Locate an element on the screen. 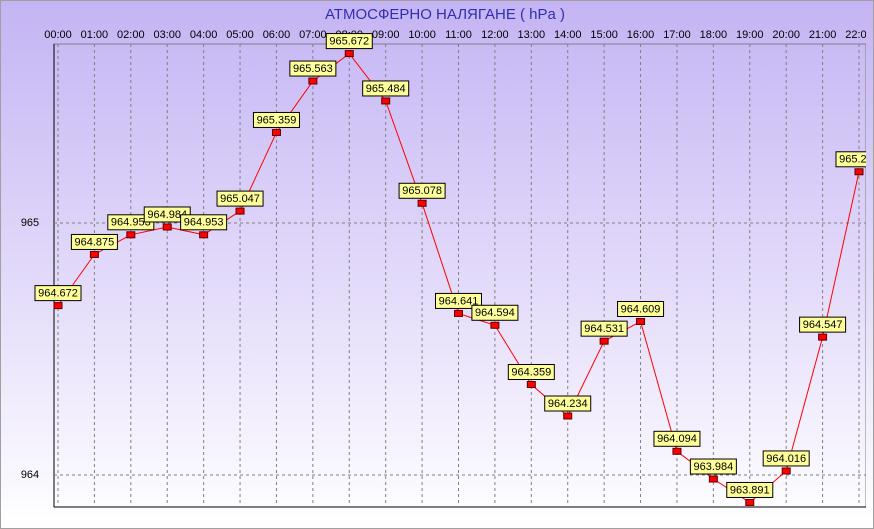 This screenshot has width=874, height=529. value-label: 964.016 is located at coordinates (786, 459).